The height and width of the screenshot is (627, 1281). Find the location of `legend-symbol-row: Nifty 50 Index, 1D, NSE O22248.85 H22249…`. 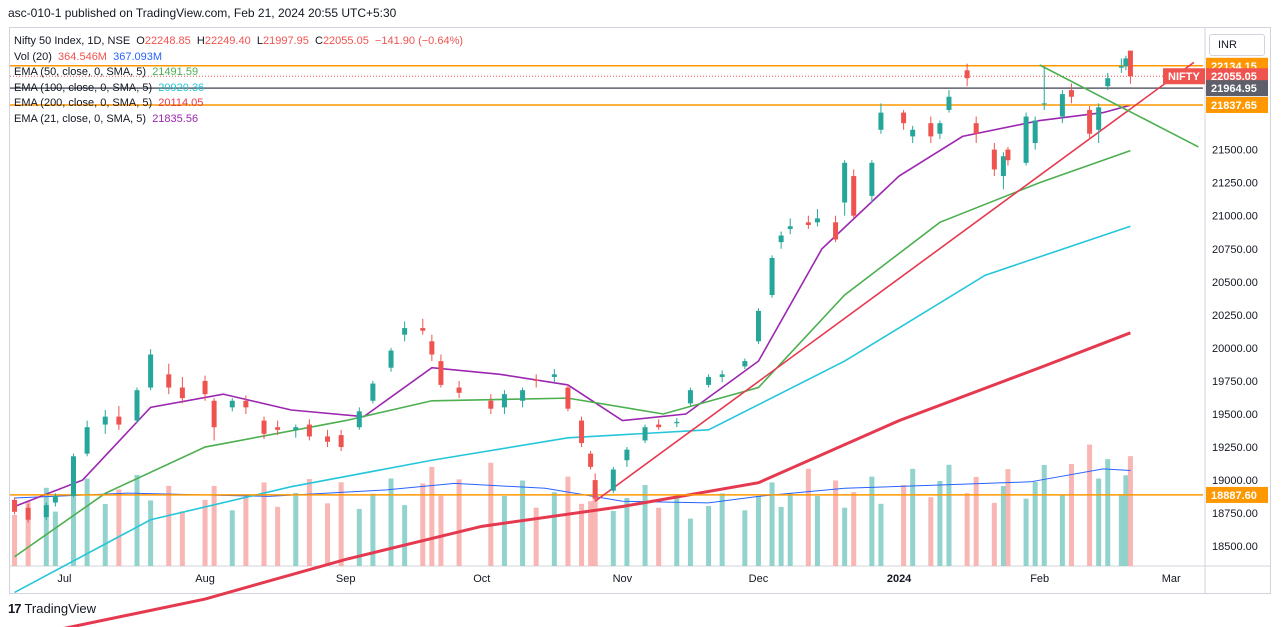

legend-symbol-row: Nifty 50 Index, 1D, NSE O22248.85 H22249… is located at coordinates (238, 42).